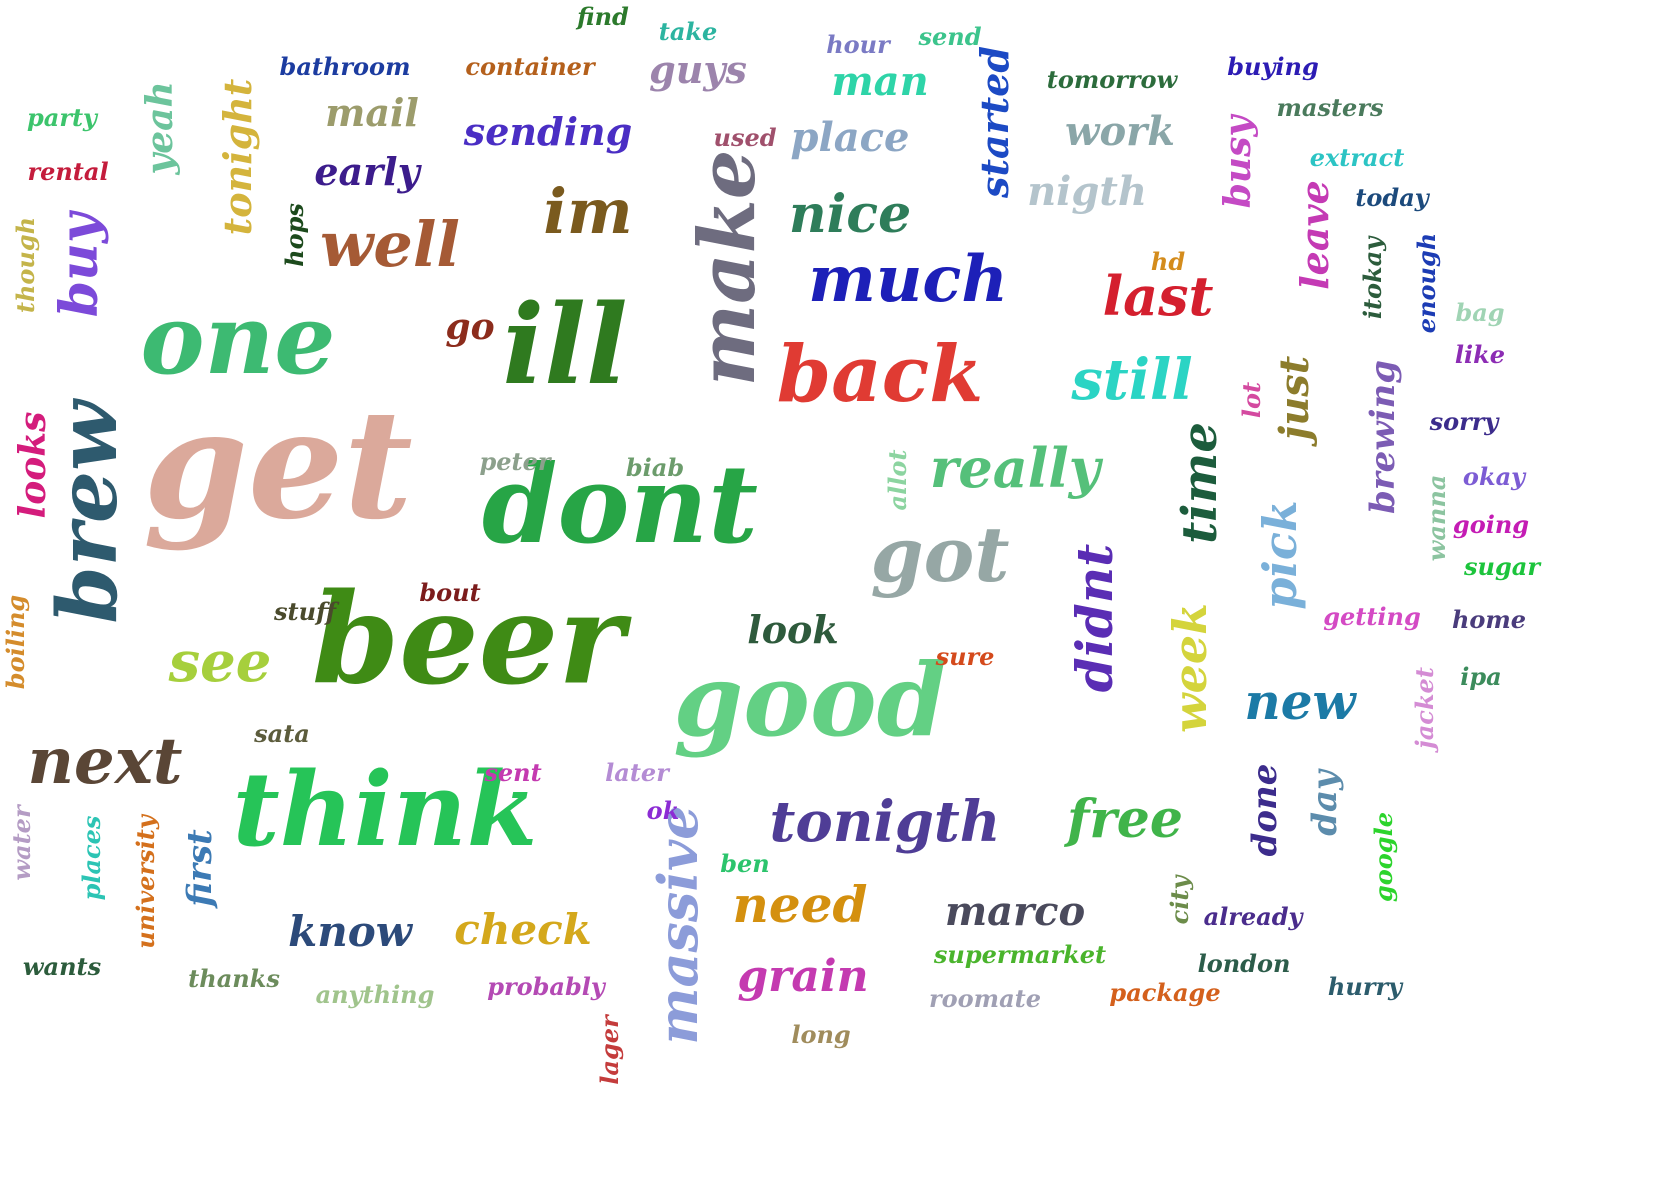  What do you see at coordinates (1491, 524) in the screenshot?
I see `word-going: going` at bounding box center [1491, 524].